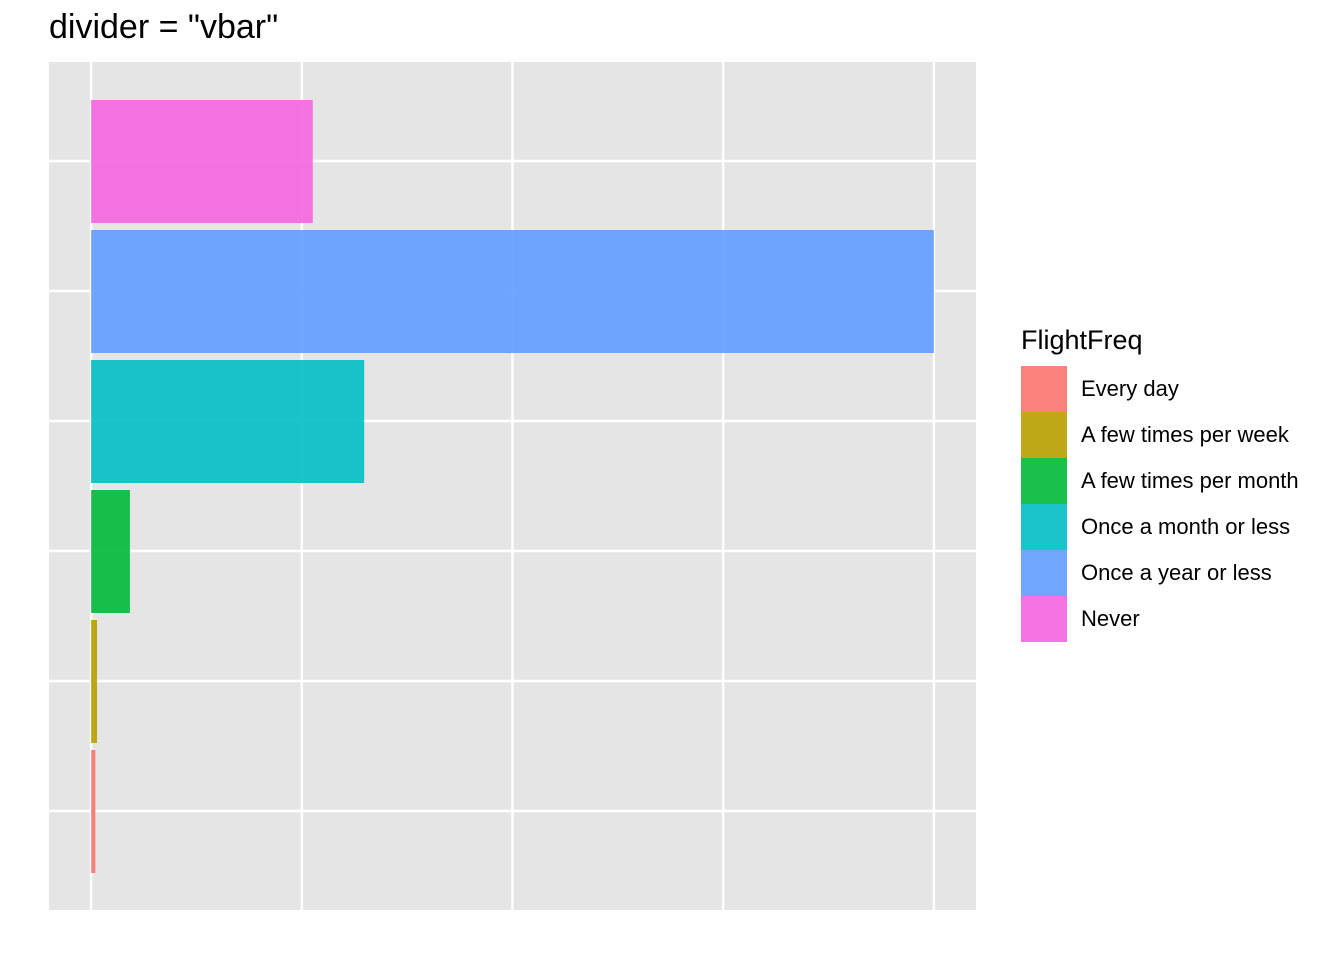  I want to click on bar-once-a-month-or-less, so click(228, 421).